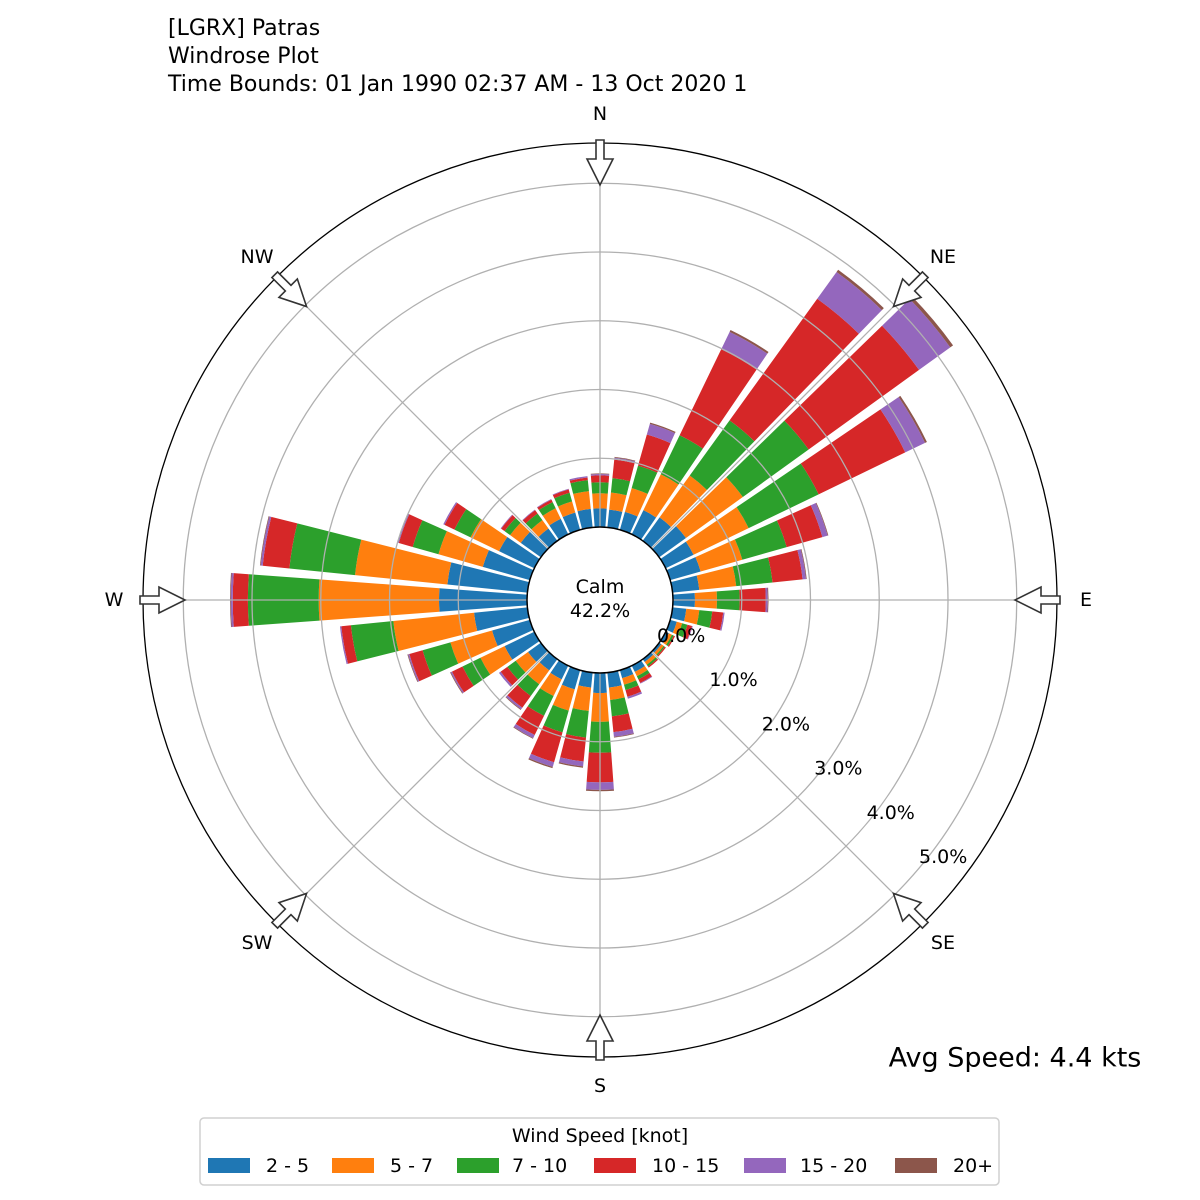  I want to click on direction-label-SE: SE, so click(943, 943).